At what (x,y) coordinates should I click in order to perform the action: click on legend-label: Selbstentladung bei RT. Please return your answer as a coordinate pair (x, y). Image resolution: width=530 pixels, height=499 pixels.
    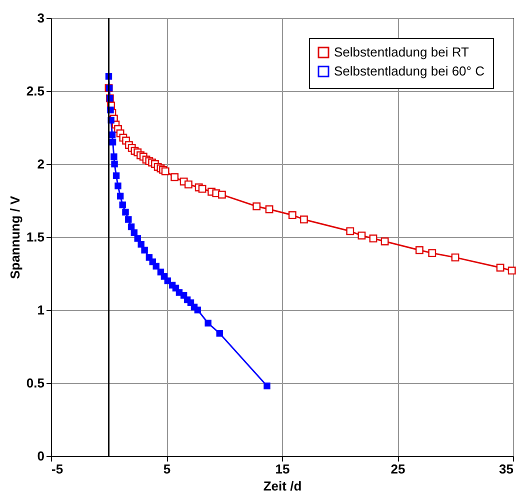
    Looking at the image, I should click on (401, 52).